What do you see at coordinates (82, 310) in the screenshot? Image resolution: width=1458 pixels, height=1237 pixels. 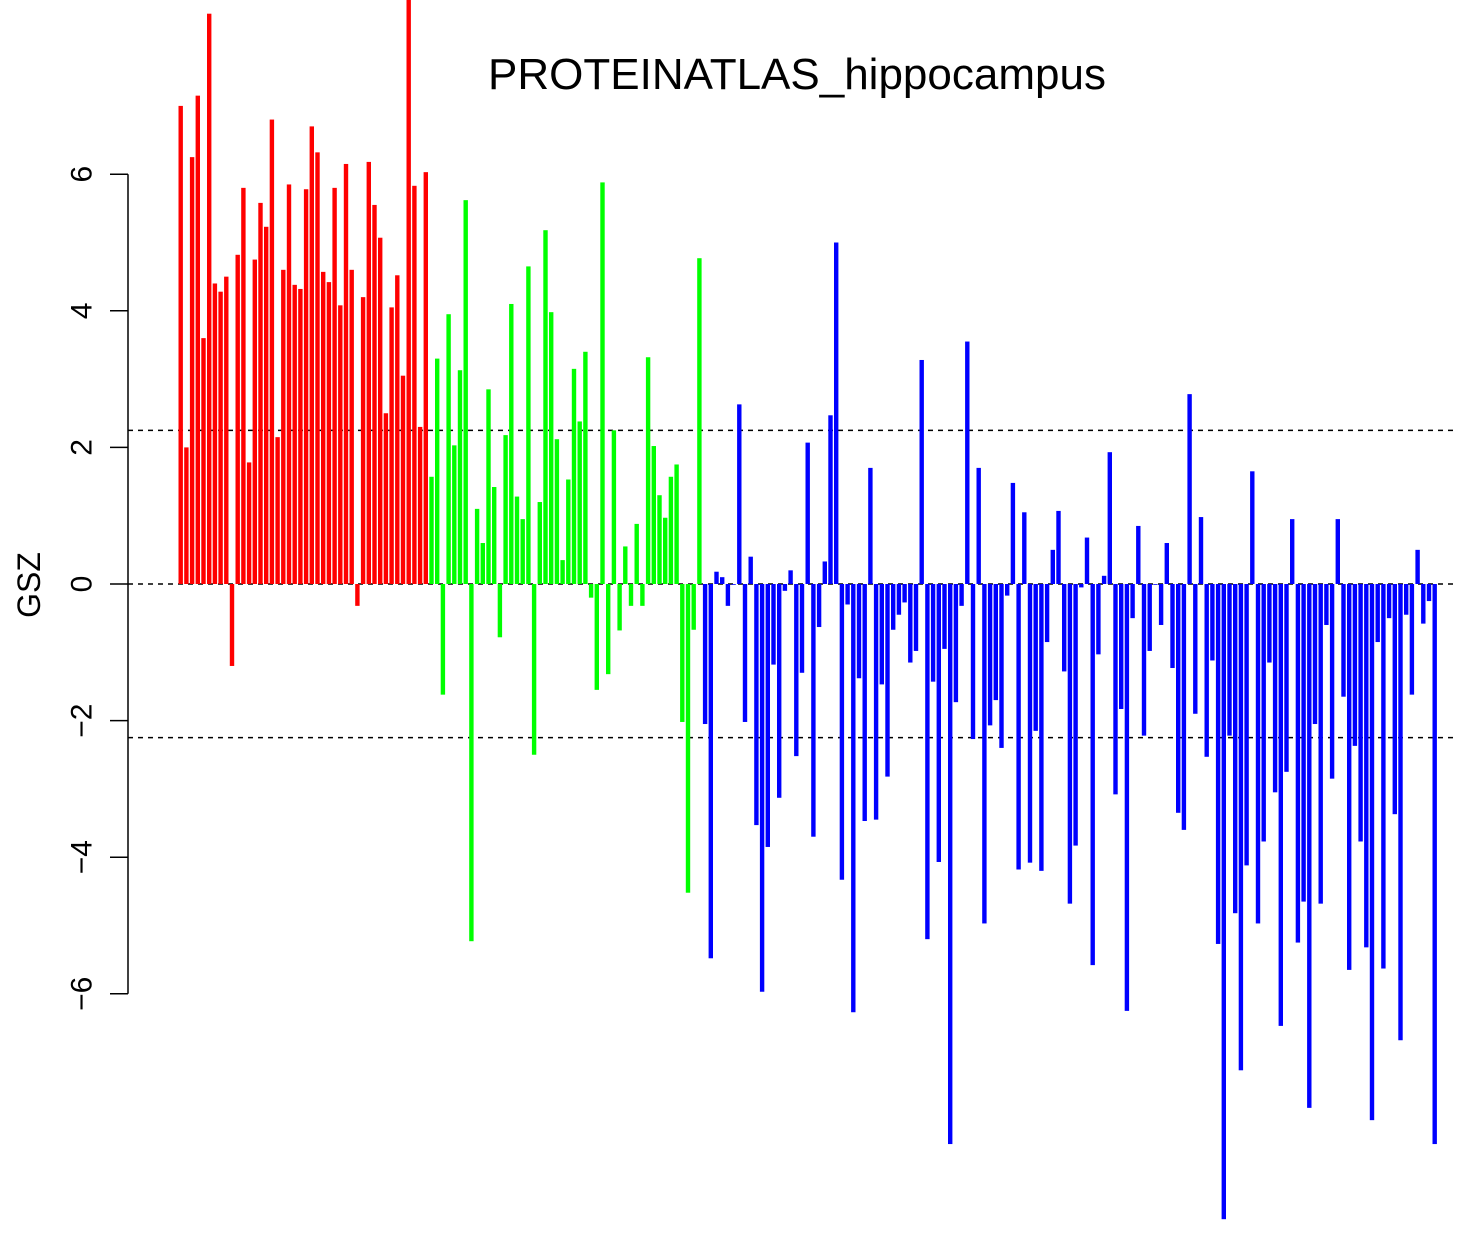 I see `y-tick-label: 4` at bounding box center [82, 310].